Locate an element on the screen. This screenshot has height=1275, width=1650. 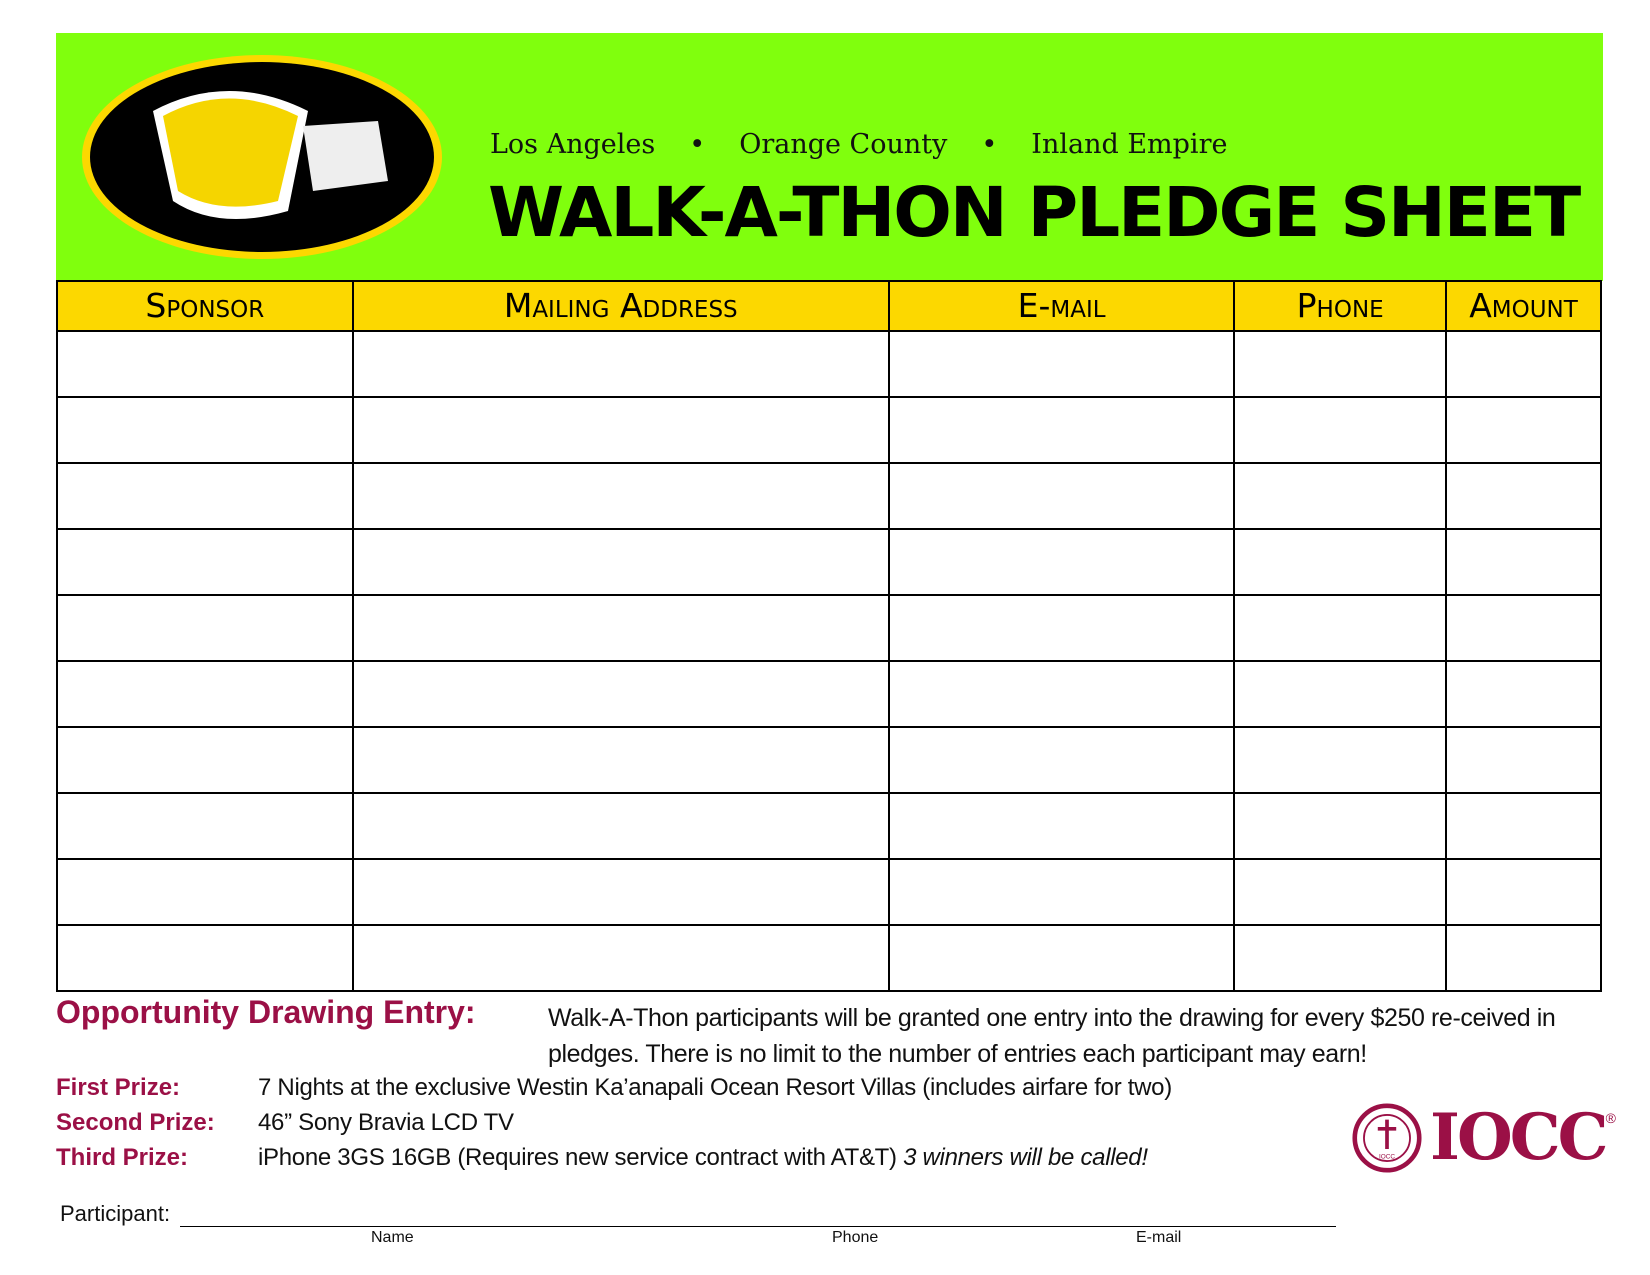
col-amount: Amount is located at coordinates (1523, 306).